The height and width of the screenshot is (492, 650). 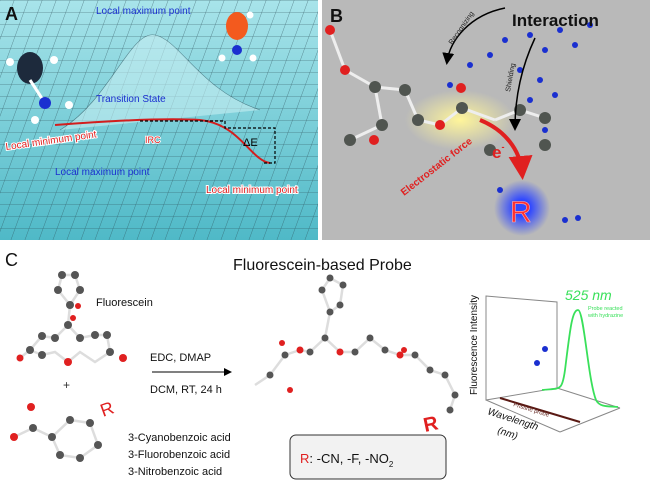 I want to click on acid-2: 3-Fluorobenzoic acid, so click(x=179, y=455).